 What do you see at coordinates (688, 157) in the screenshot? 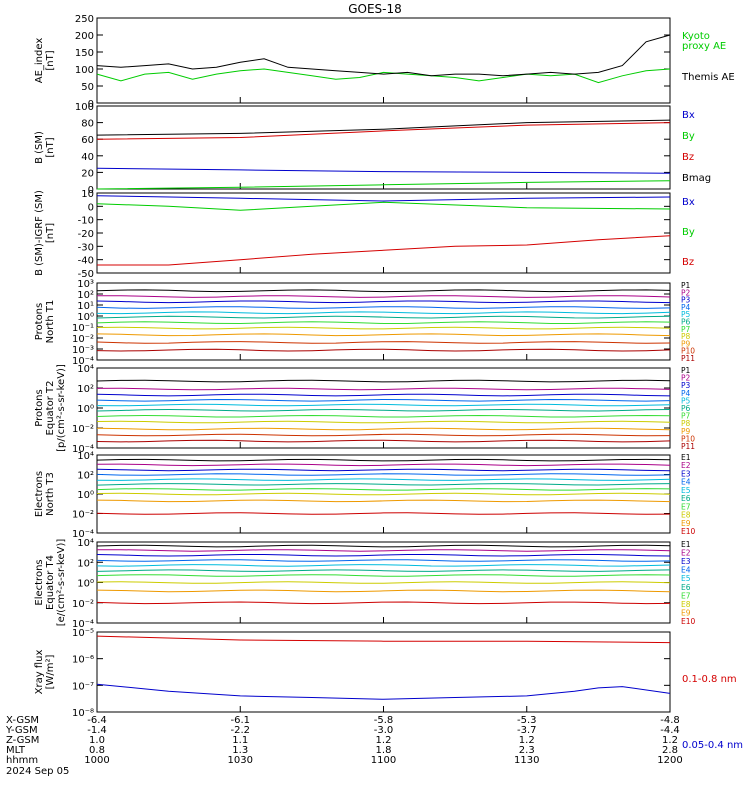
I see `legend-entry: Bz` at bounding box center [688, 157].